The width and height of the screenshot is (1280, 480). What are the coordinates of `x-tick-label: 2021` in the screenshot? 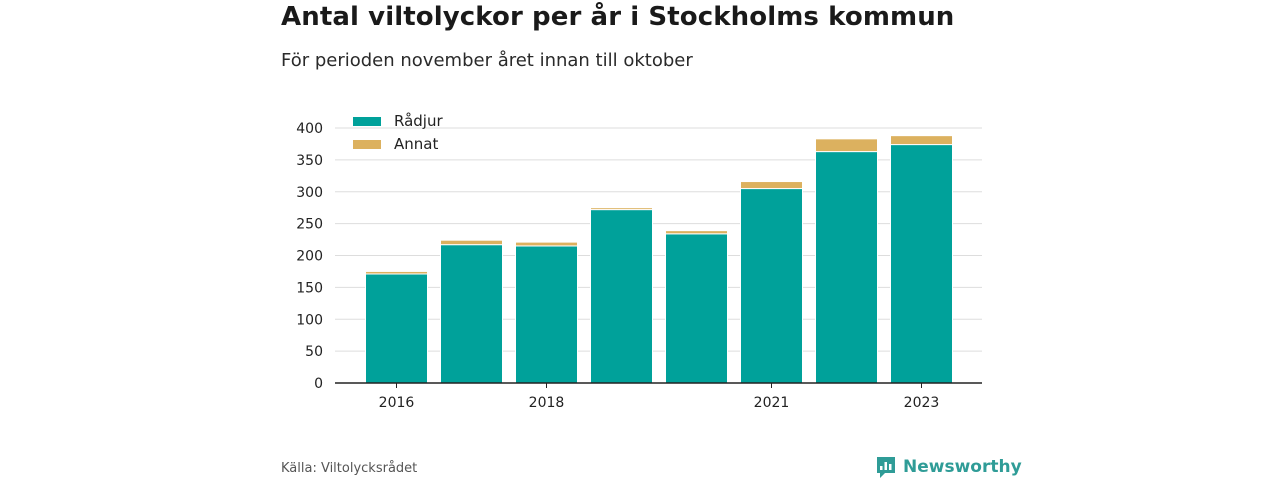 It's located at (772, 403).